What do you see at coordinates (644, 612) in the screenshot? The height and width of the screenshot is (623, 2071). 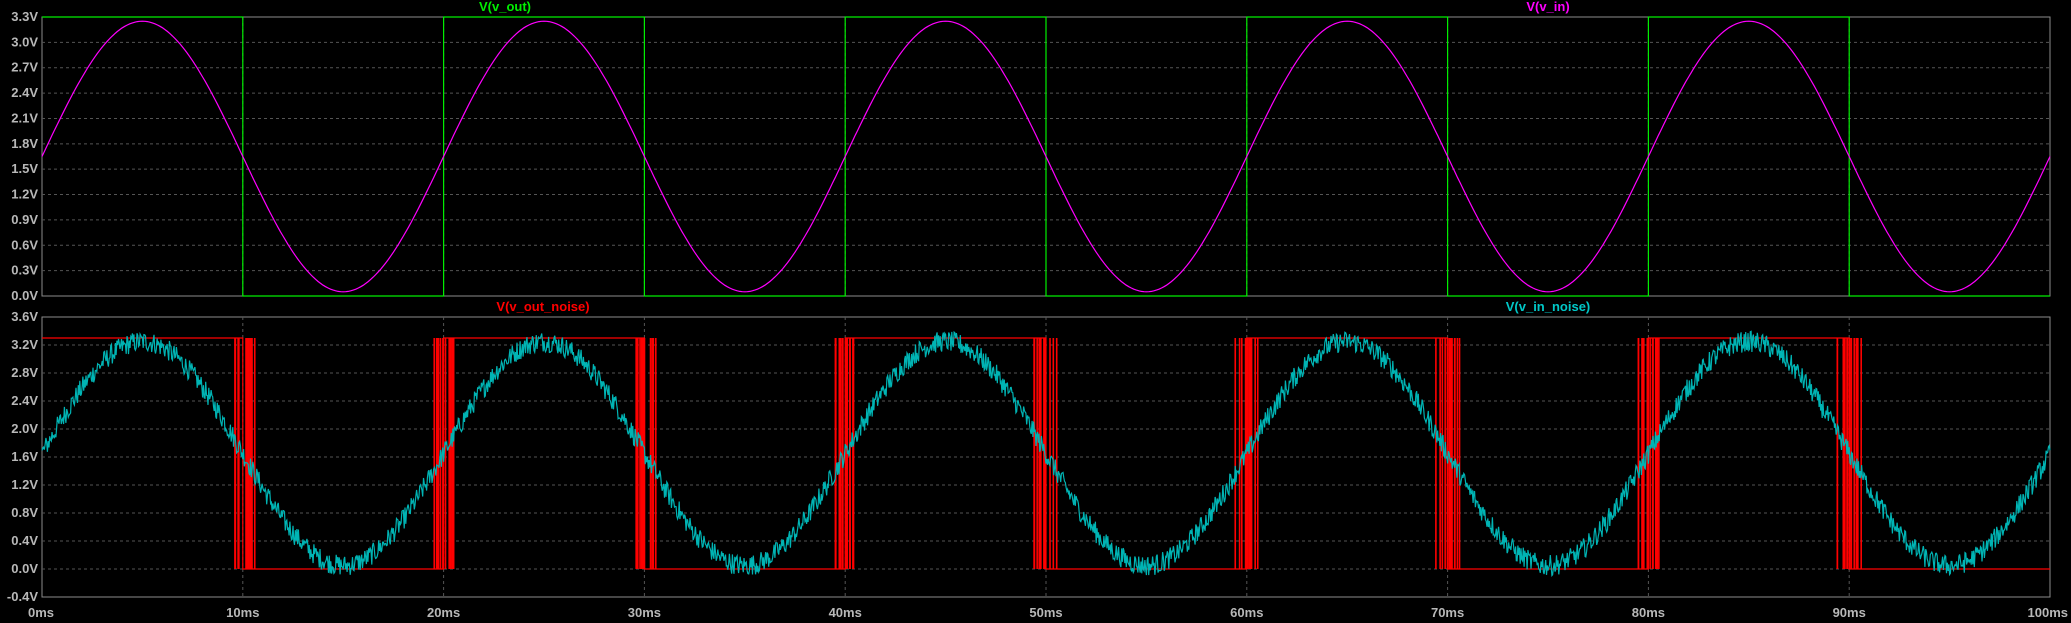 I see `x-tick-label: 30ms` at bounding box center [644, 612].